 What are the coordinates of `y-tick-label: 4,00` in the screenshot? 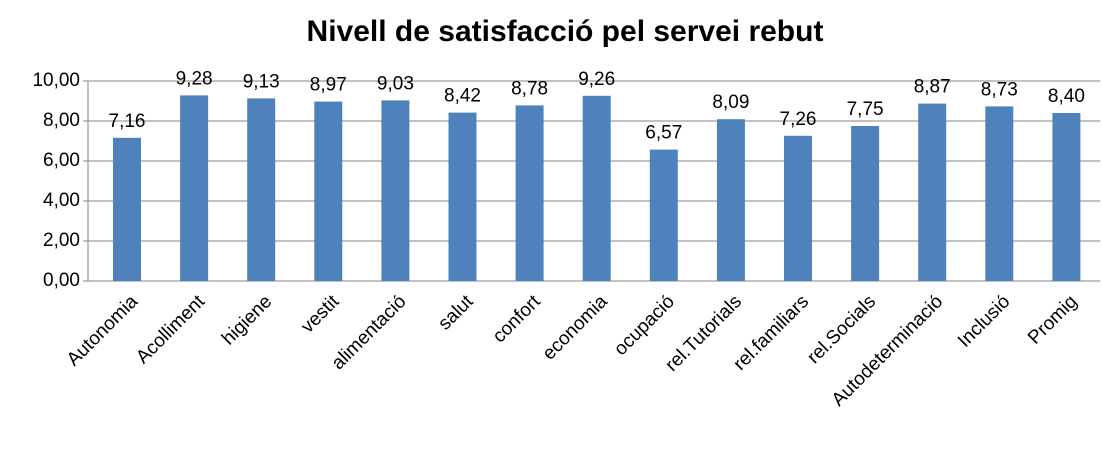 It's located at (61, 200).